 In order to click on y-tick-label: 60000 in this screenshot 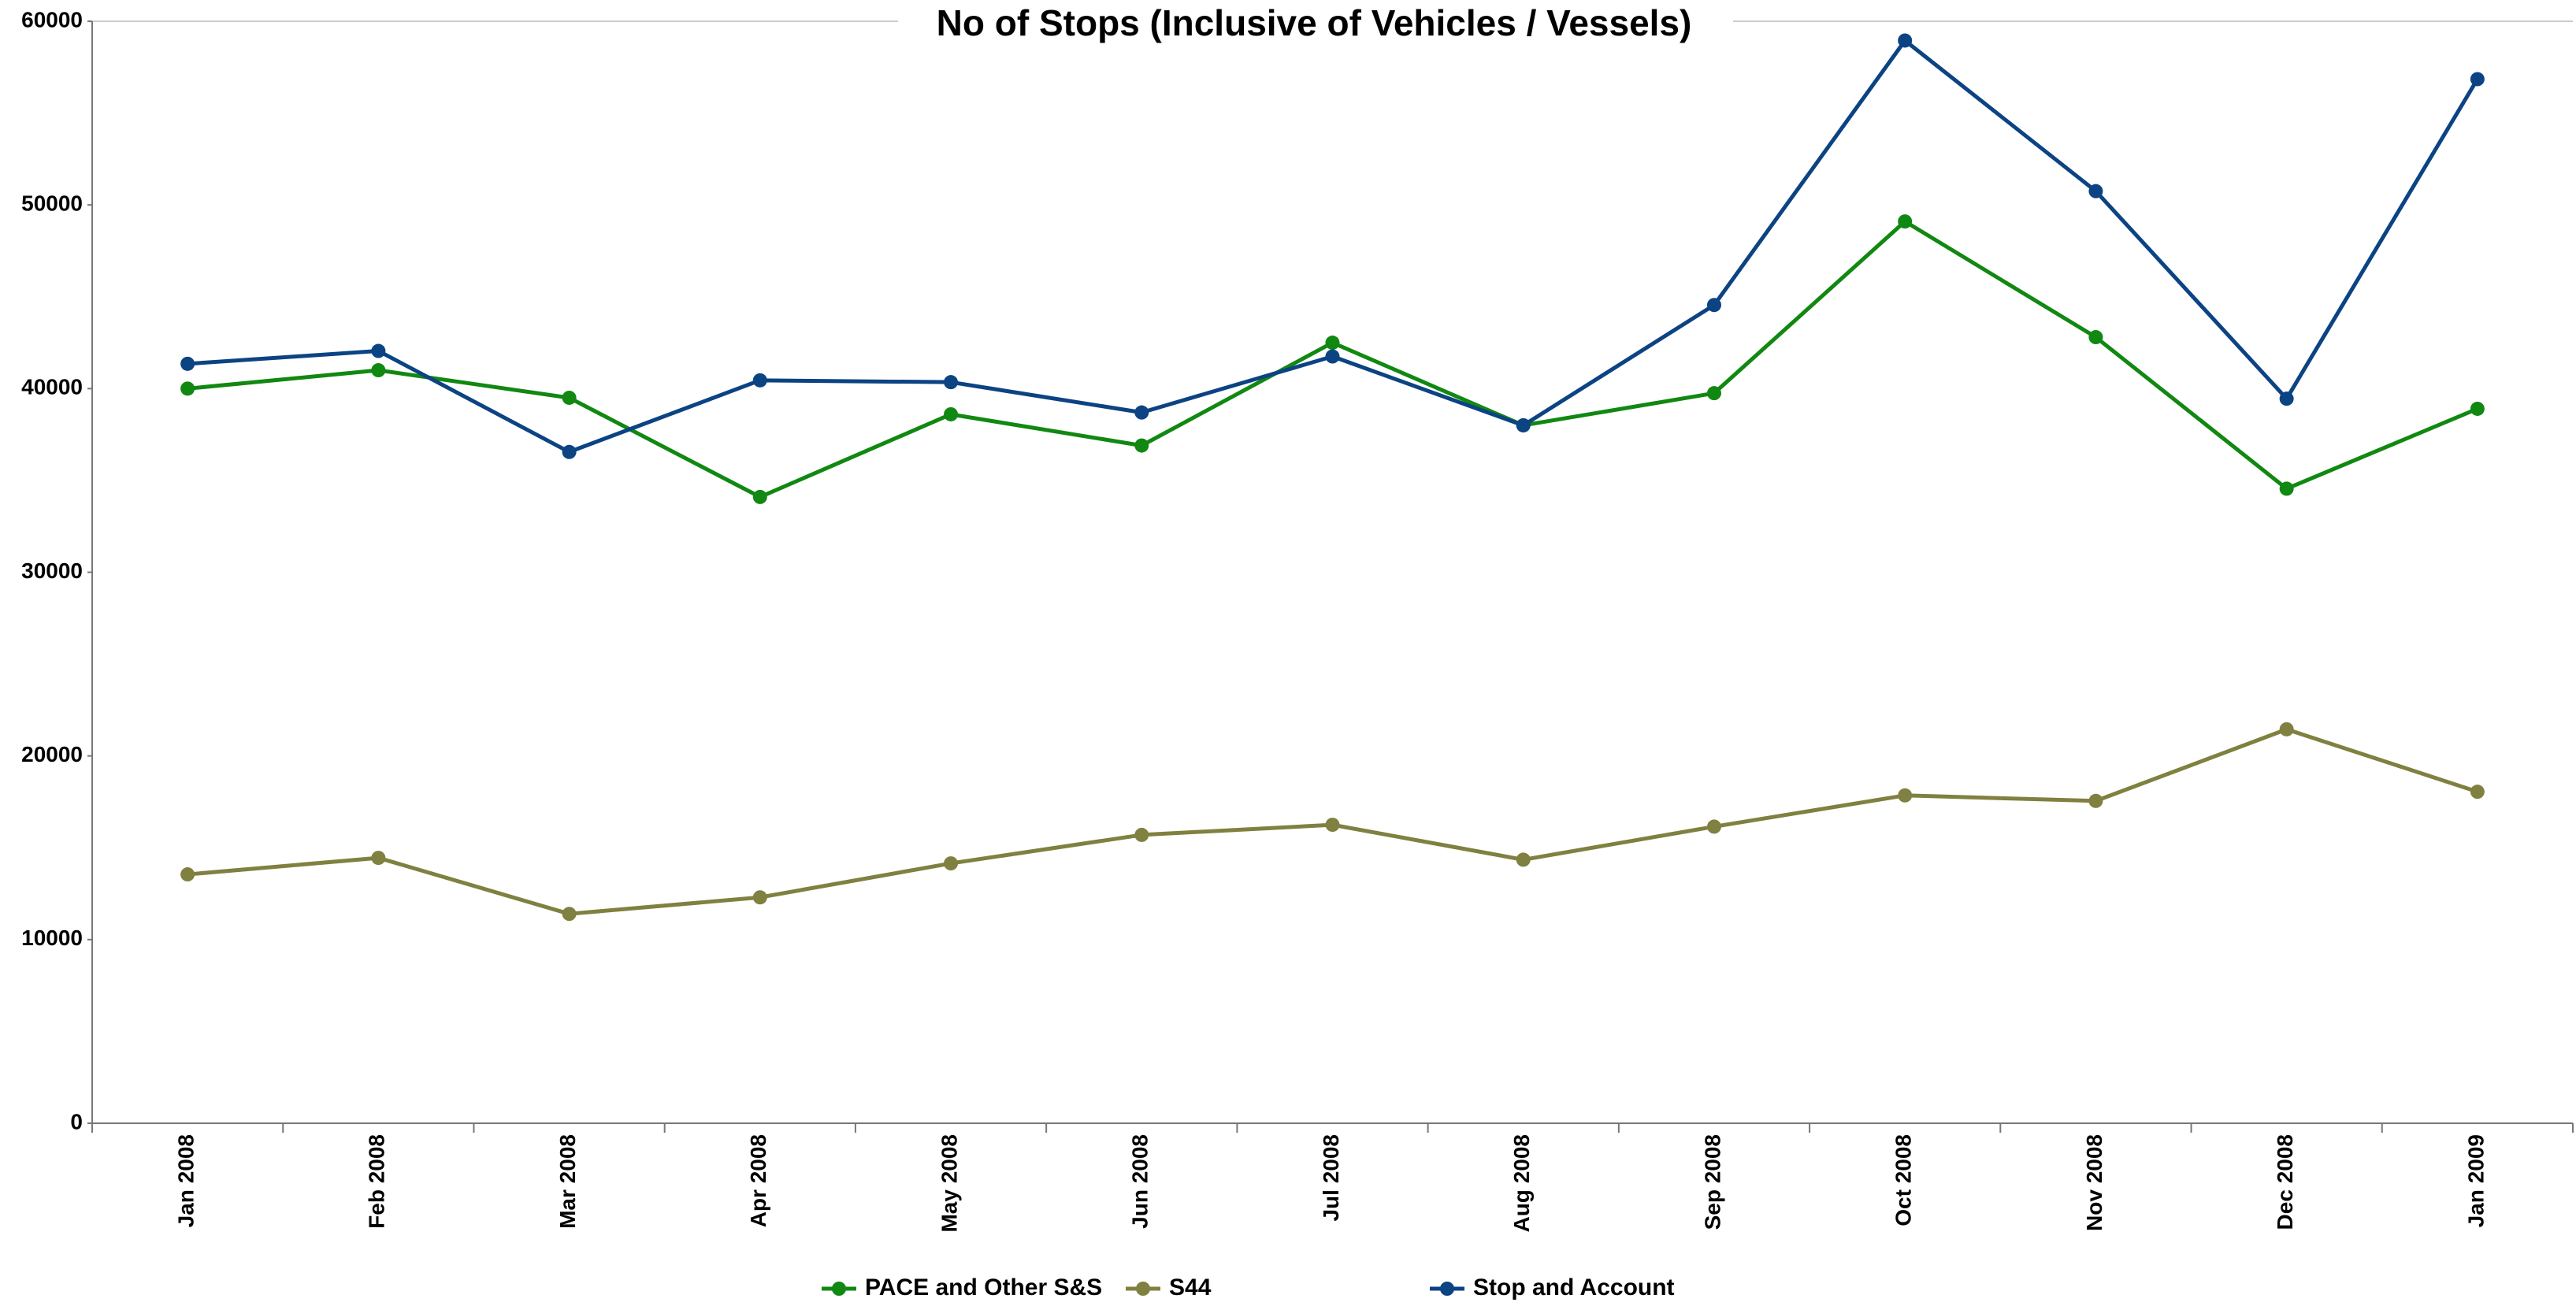, I will do `click(52, 19)`.